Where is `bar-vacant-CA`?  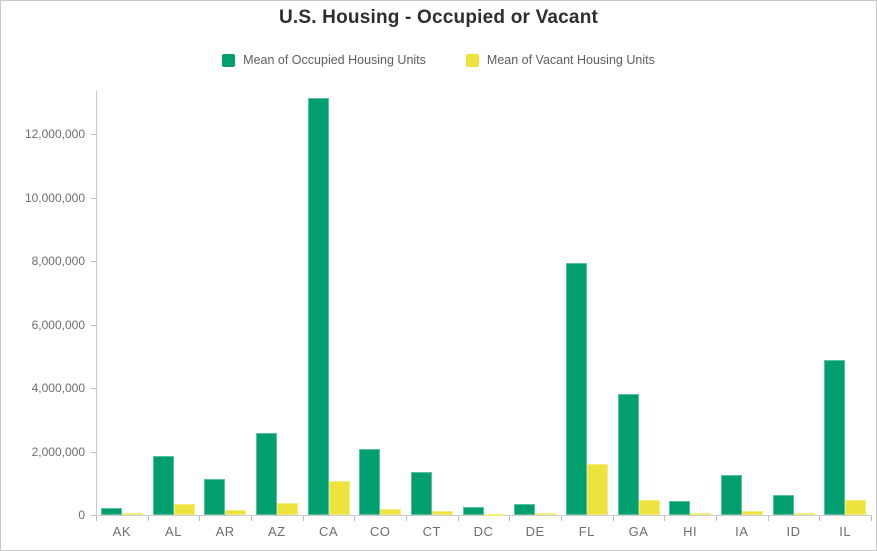
bar-vacant-CA is located at coordinates (339, 498).